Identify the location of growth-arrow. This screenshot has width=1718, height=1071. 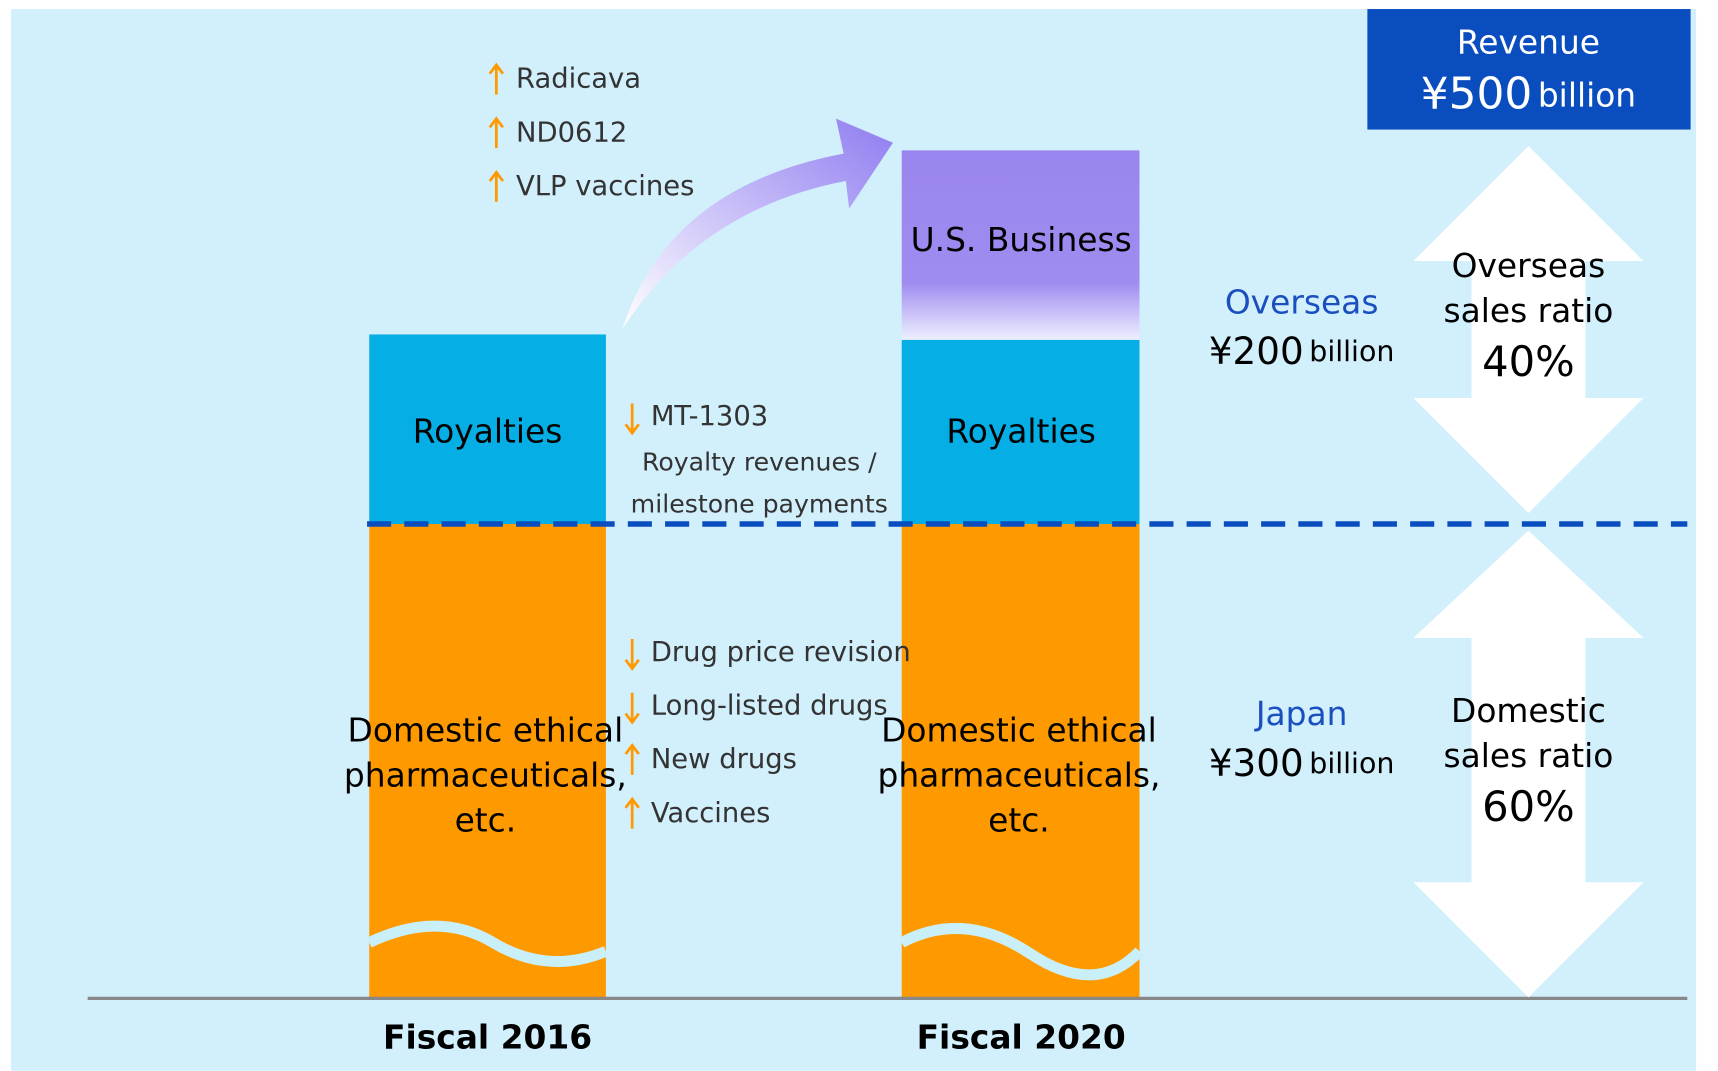
(757, 223).